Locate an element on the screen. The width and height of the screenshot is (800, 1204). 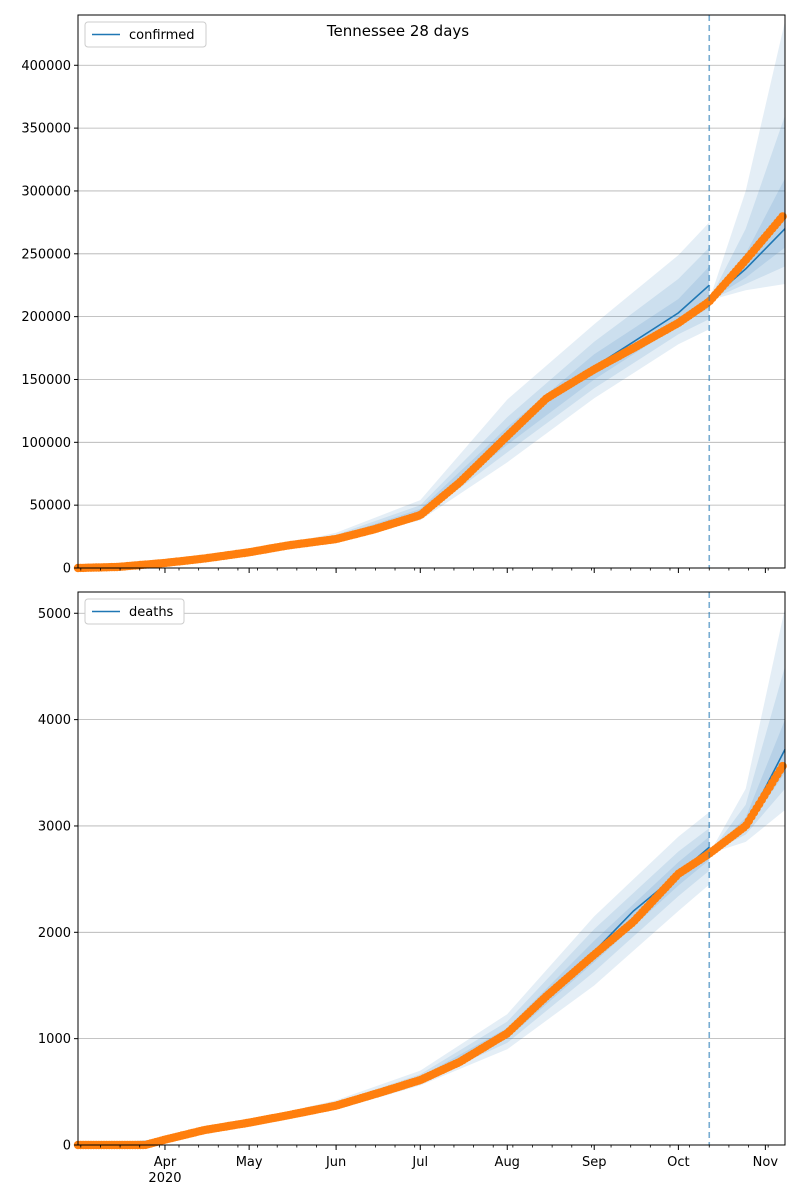
legend: deaths is located at coordinates (134, 611).